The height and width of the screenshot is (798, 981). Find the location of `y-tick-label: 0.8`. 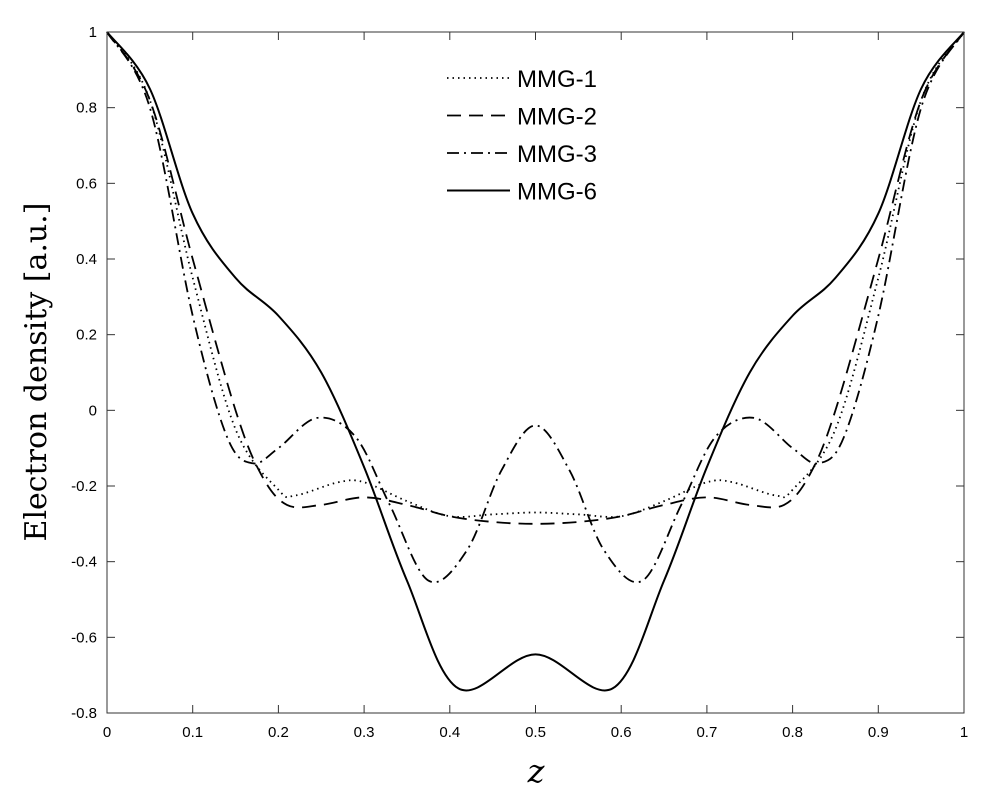

y-tick-label: 0.8 is located at coordinates (86, 108).